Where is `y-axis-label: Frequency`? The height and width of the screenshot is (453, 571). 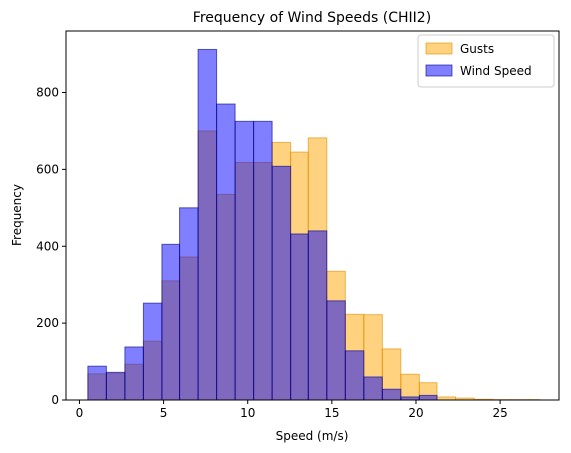
y-axis-label: Frequency is located at coordinates (17, 215).